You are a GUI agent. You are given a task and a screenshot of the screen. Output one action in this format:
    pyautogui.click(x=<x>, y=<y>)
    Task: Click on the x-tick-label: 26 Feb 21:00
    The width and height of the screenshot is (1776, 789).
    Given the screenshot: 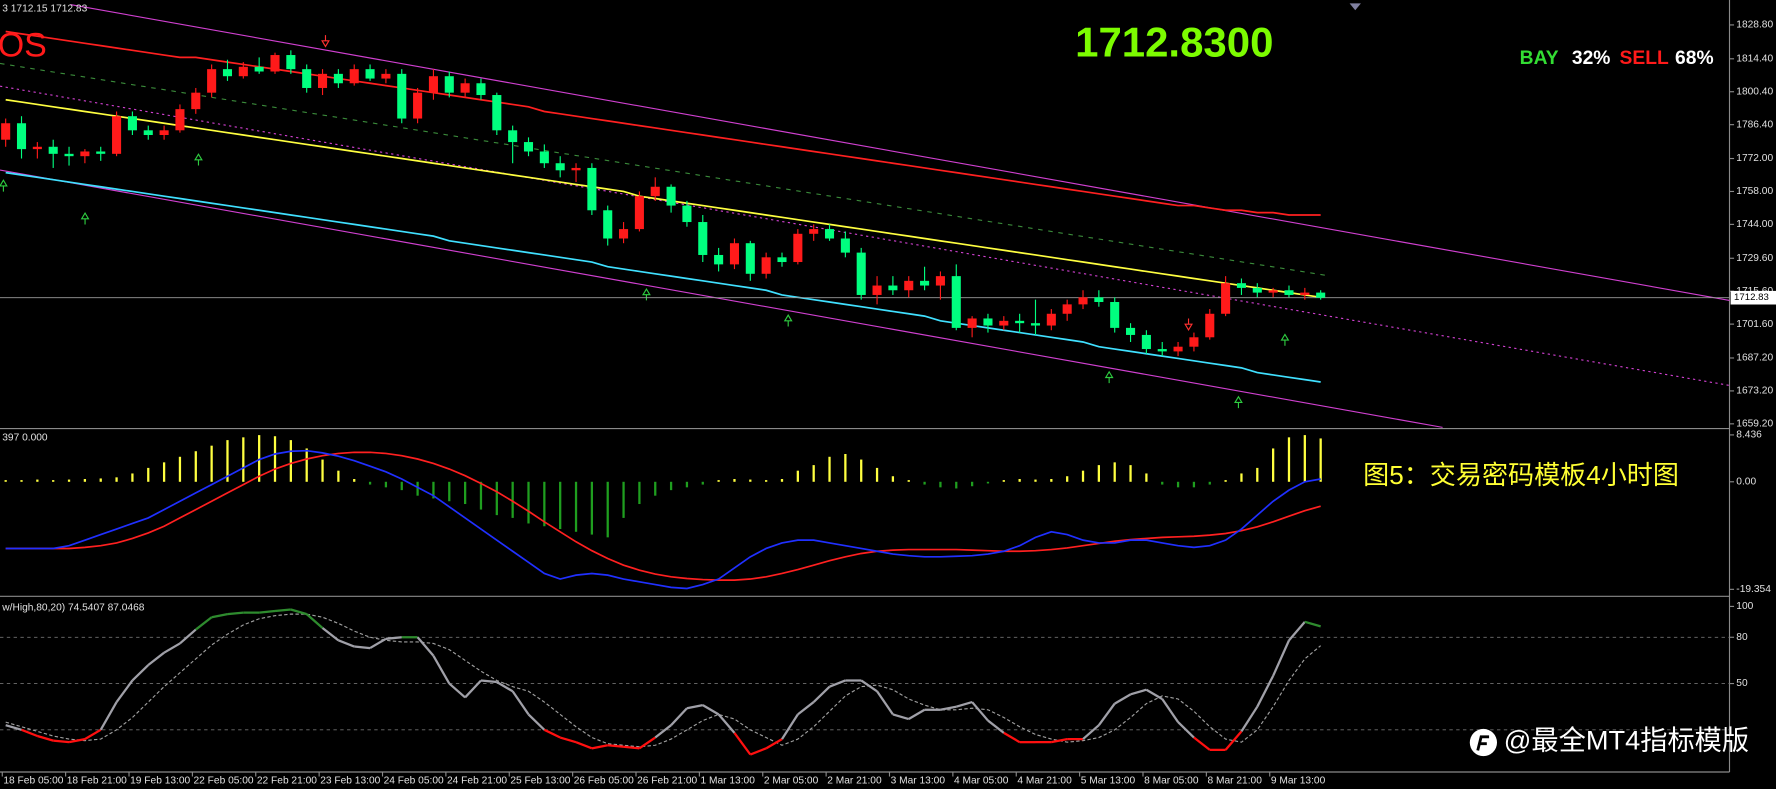 What is the action you would take?
    pyautogui.click(x=667, y=781)
    